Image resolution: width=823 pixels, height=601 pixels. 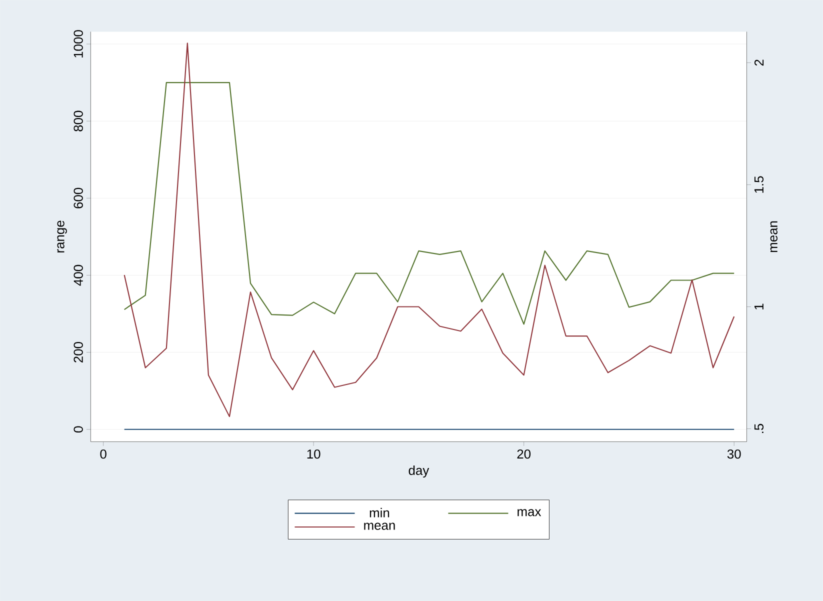 I want to click on x-tick-label: 0, so click(x=103, y=454).